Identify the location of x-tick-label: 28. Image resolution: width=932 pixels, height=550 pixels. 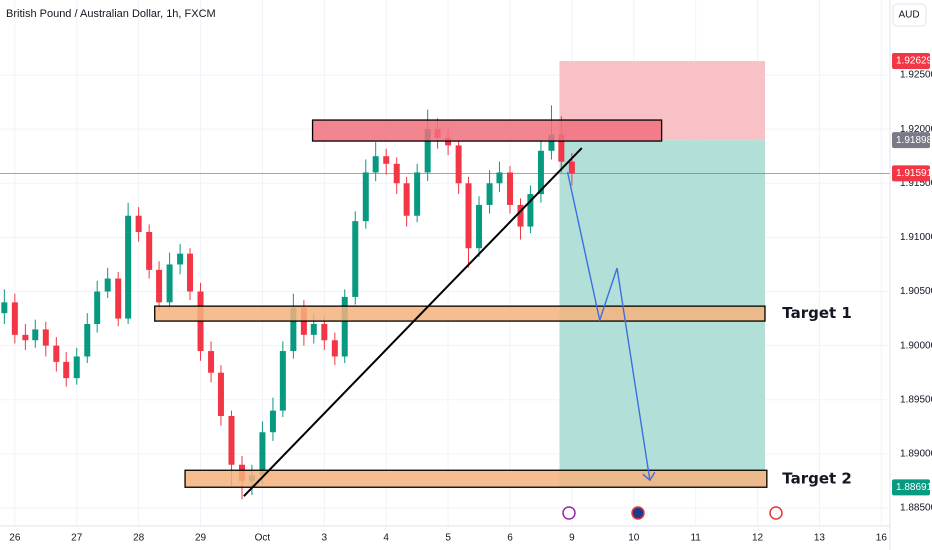
(139, 538).